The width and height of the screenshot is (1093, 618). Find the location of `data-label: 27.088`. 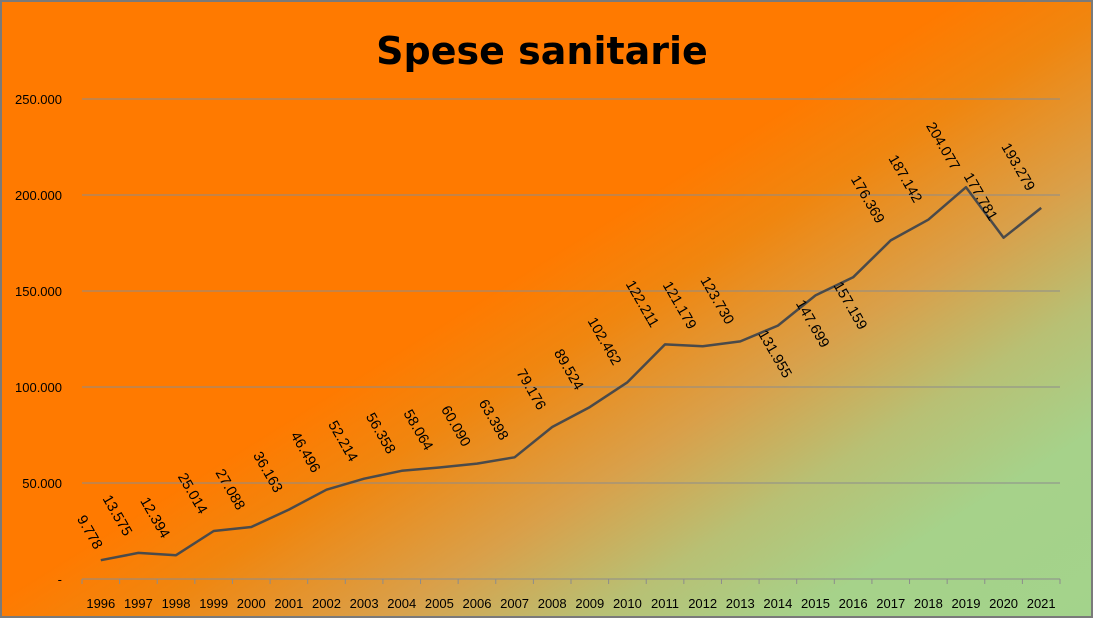

data-label: 27.088 is located at coordinates (230, 490).